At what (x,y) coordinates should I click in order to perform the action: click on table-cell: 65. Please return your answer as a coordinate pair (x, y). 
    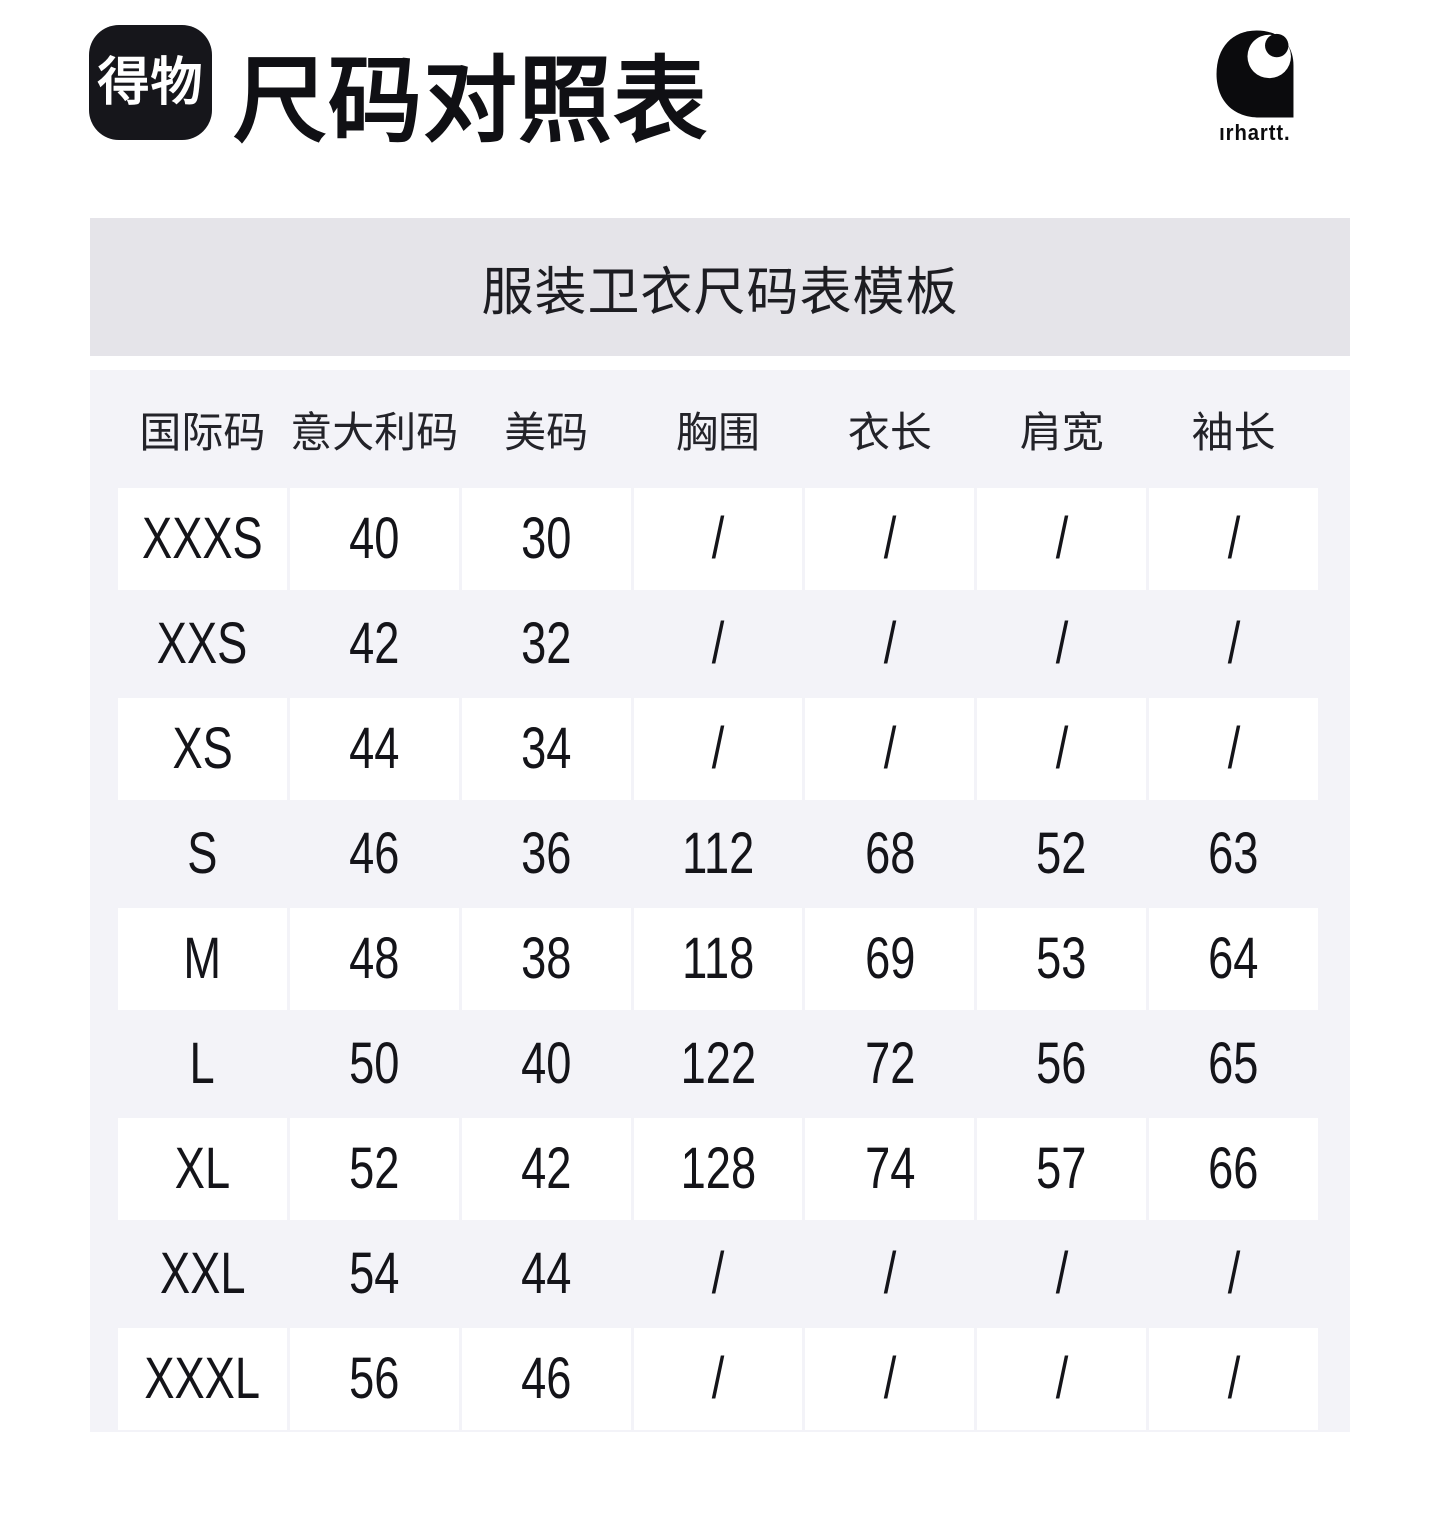
    Looking at the image, I should click on (1233, 1063).